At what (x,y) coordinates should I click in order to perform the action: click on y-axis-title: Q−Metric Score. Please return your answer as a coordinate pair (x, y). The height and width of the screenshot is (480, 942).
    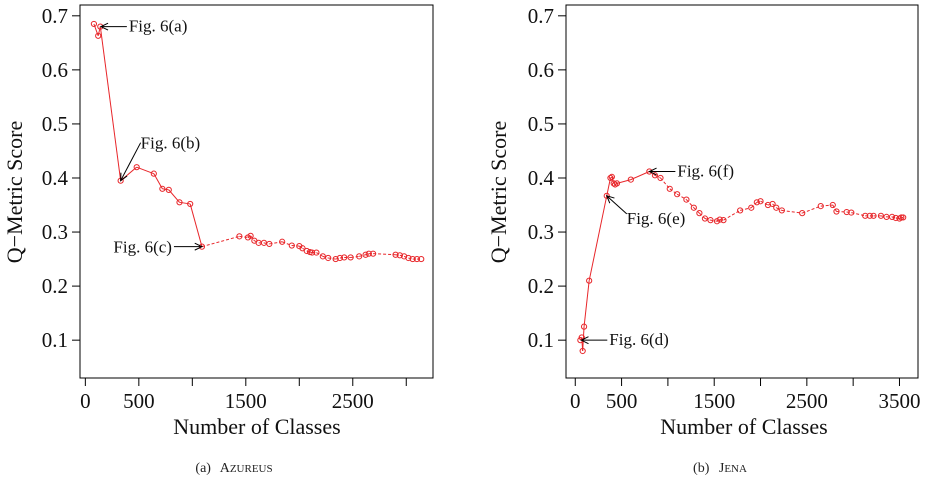
    Looking at the image, I should click on (498, 192).